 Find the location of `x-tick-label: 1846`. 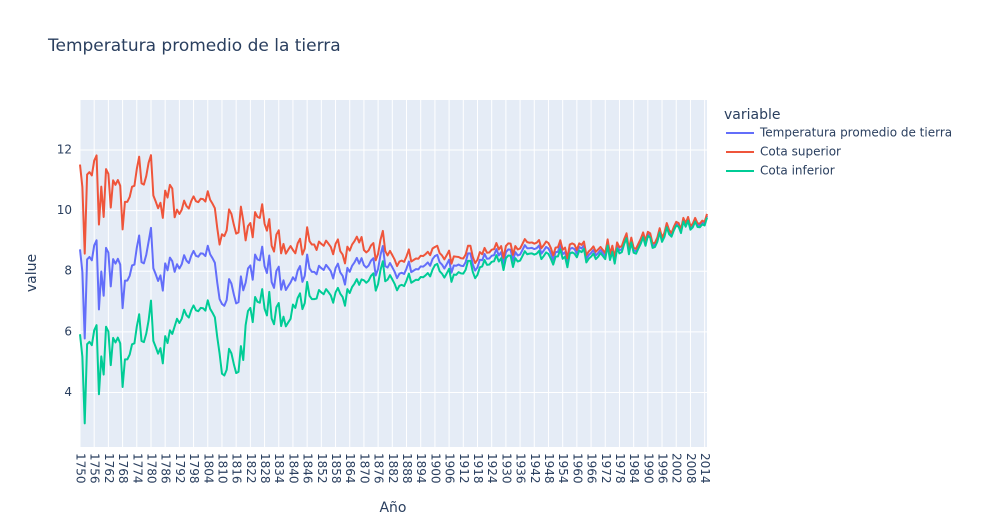

x-tick-label: 1846 is located at coordinates (308, 468).